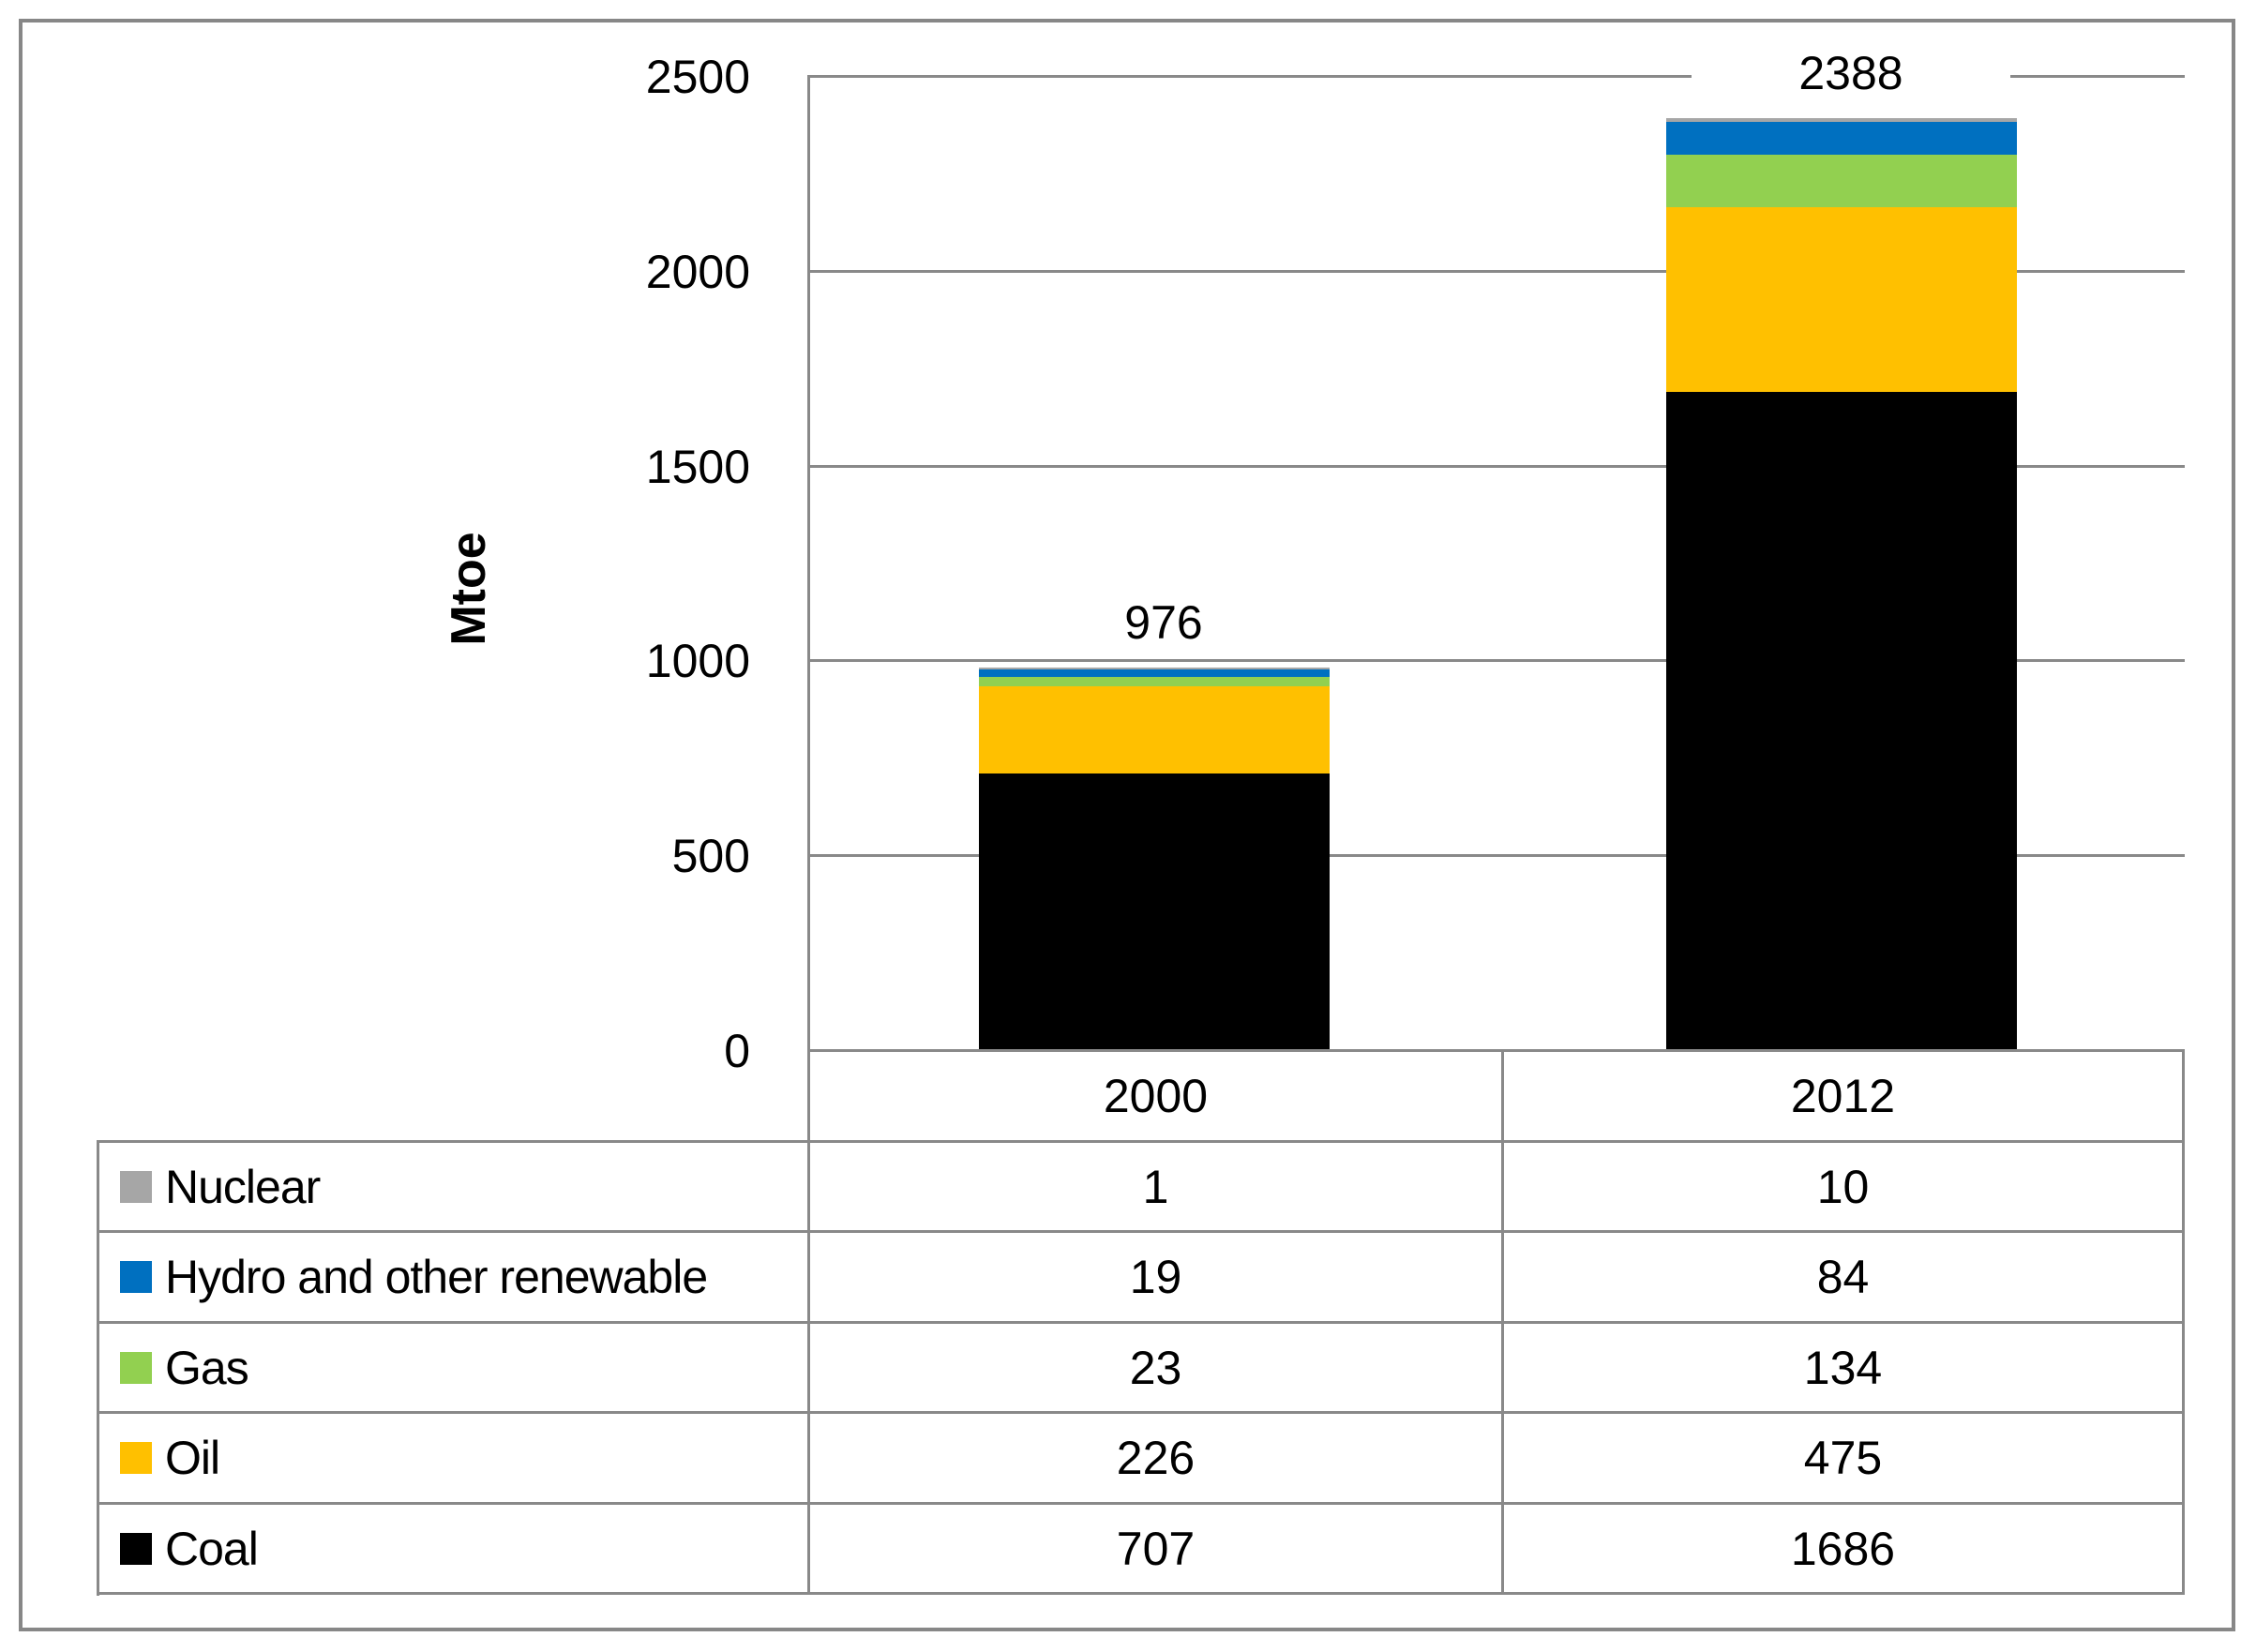  Describe the element at coordinates (1843, 1277) in the screenshot. I see `table-value-hydro-and-other-renewable-2012: 84` at that location.